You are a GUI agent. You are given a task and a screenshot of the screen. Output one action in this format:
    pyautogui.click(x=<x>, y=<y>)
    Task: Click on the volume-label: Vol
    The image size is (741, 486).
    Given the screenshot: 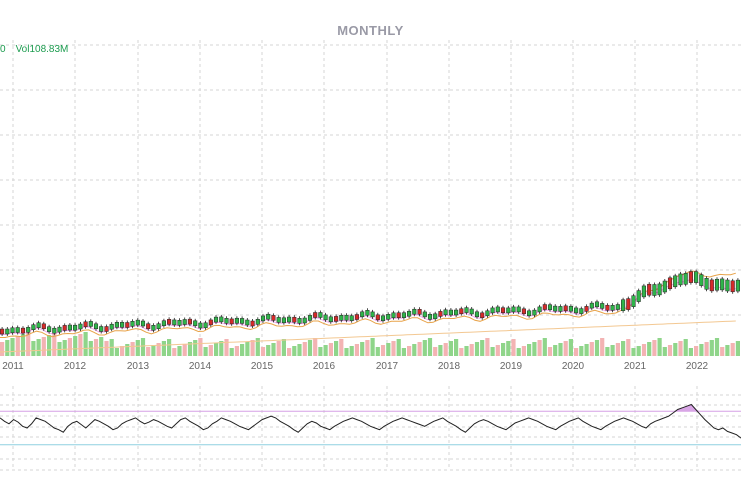 What is the action you would take?
    pyautogui.click(x=22, y=49)
    